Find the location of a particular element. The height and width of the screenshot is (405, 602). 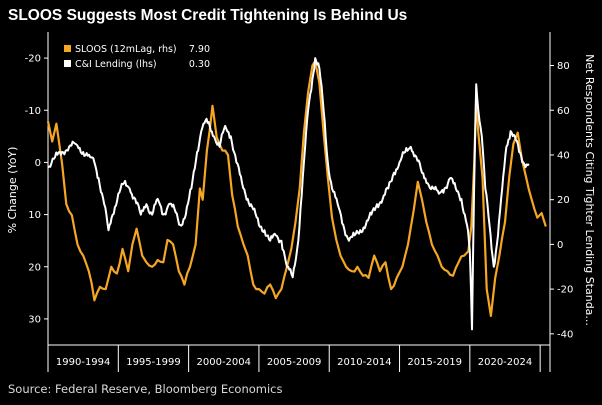

legend-value-ci-lending: 0.30 is located at coordinates (199, 64).